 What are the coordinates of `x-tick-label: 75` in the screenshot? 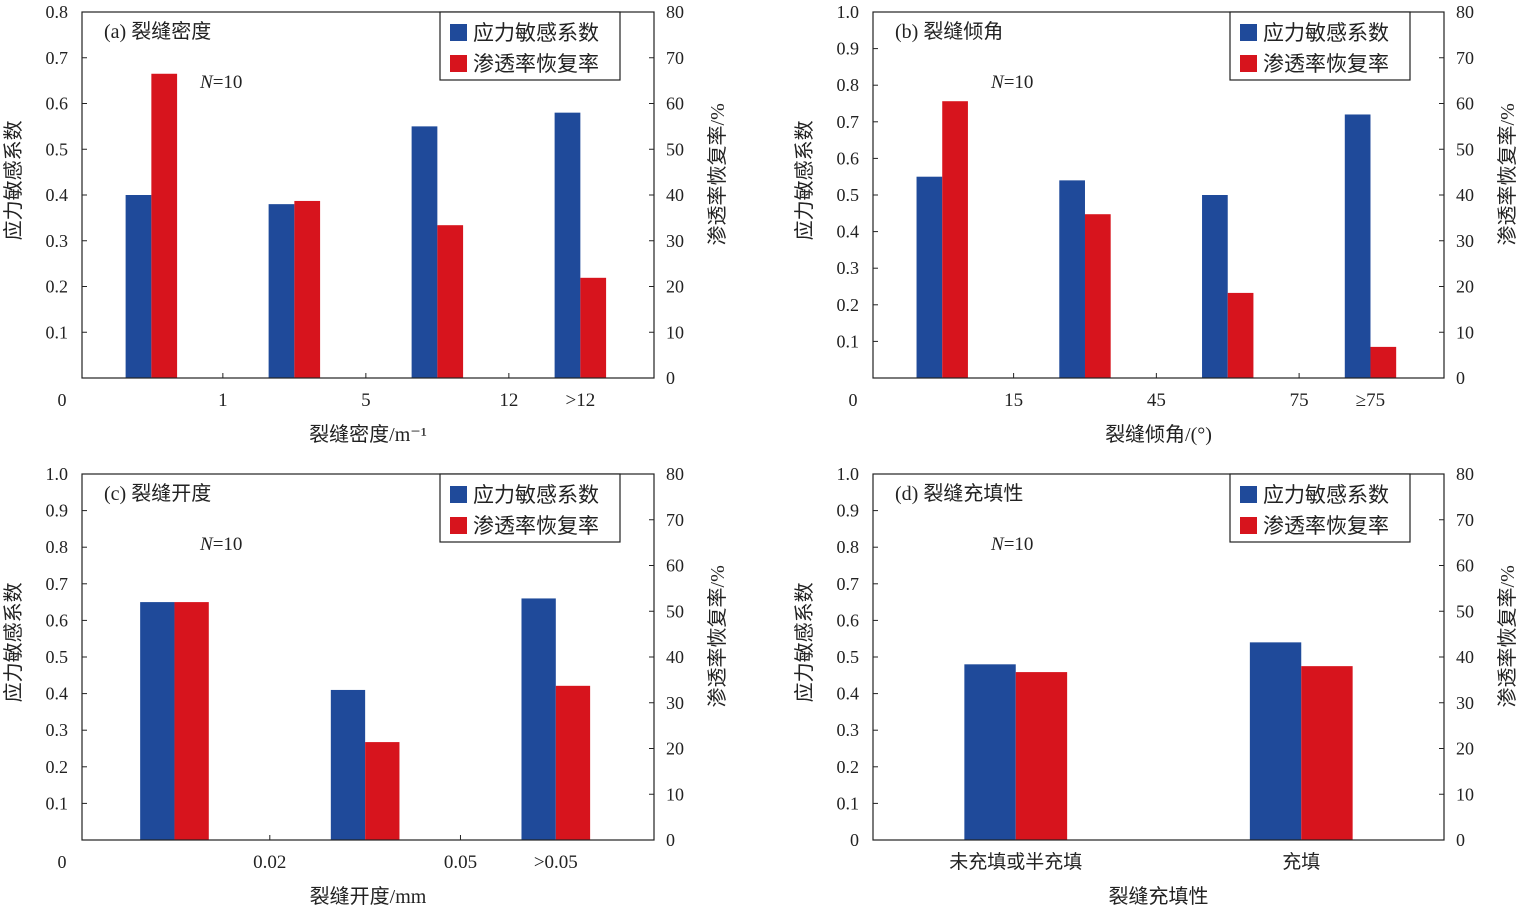 It's located at (1299, 400).